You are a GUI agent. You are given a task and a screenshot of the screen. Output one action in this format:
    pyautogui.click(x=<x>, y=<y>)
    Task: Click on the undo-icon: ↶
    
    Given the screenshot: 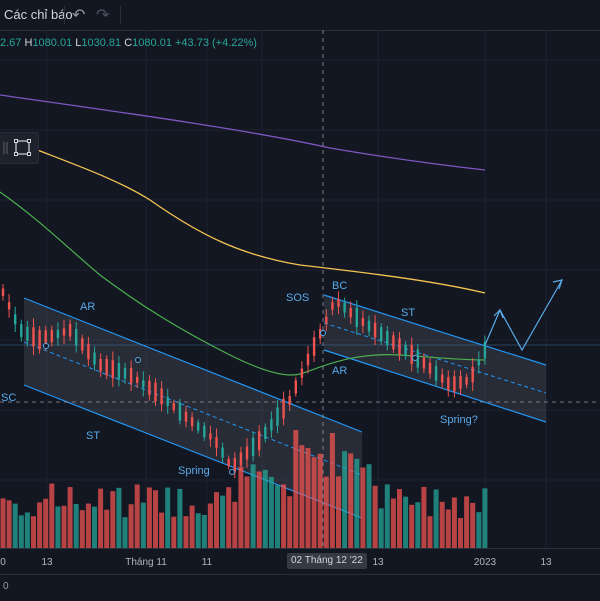 What is the action you would take?
    pyautogui.click(x=79, y=15)
    